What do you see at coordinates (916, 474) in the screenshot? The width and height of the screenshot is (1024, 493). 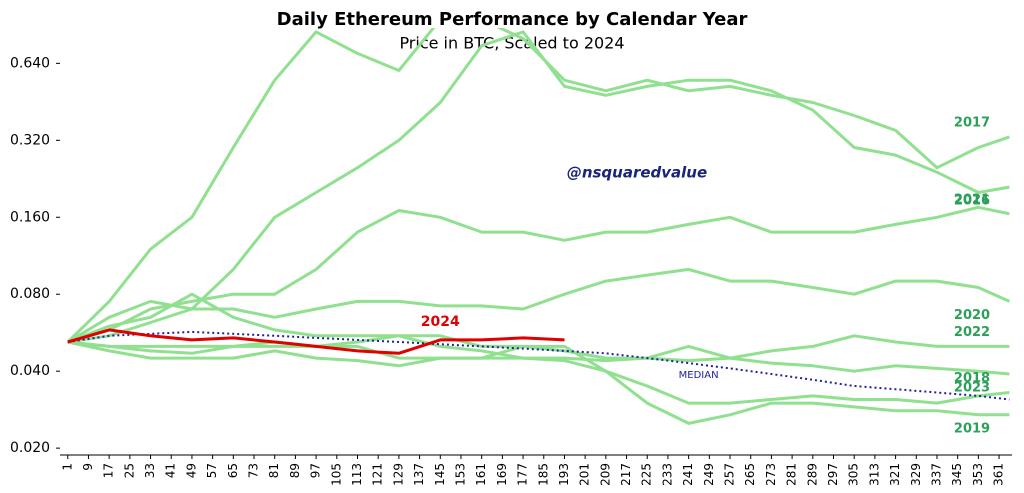 I see `x-tick-label: 329` at bounding box center [916, 474].